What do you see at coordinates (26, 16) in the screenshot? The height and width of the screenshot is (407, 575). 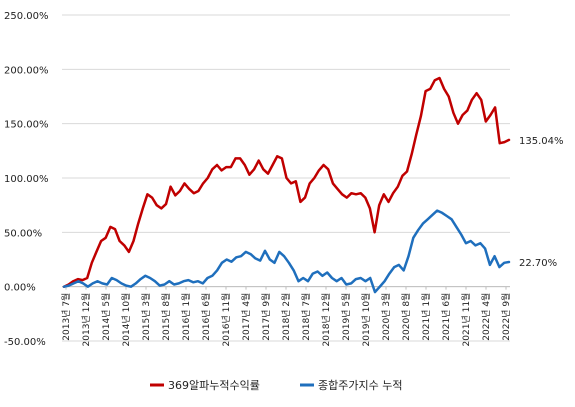 I see `y-tick-label: 250.00%` at bounding box center [26, 16].